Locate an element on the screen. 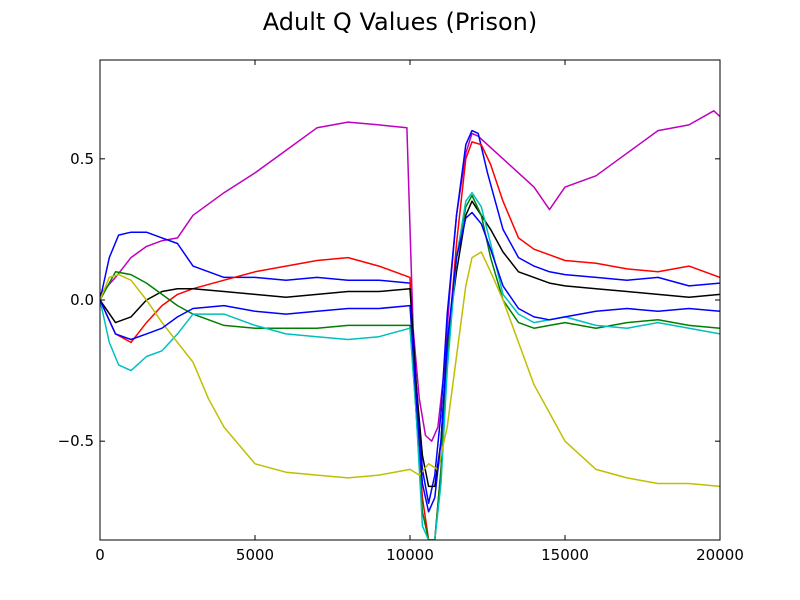 This screenshot has height=600, width=800. x-tick-label: 0 is located at coordinates (100, 555).